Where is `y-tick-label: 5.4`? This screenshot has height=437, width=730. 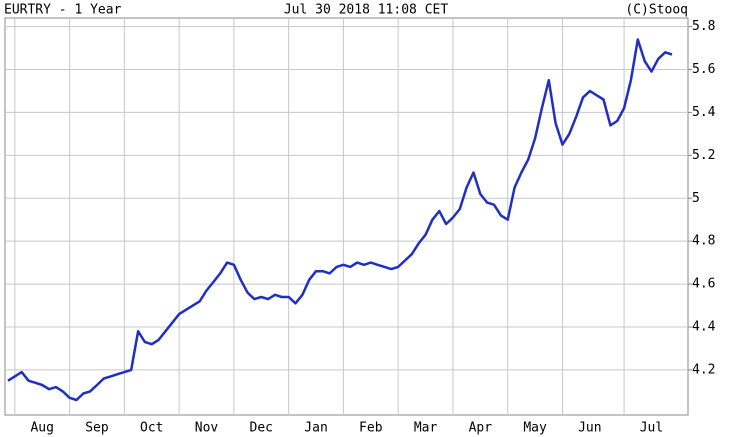 y-tick-label: 5.4 is located at coordinates (704, 112).